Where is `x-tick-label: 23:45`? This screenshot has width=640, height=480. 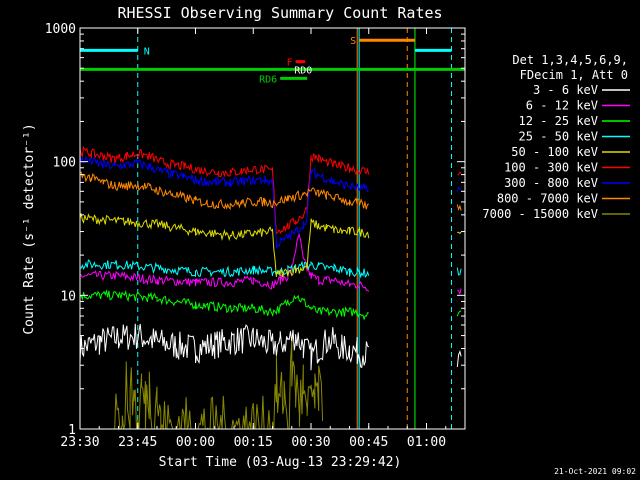 x-tick-label: 23:45 is located at coordinates (137, 442).